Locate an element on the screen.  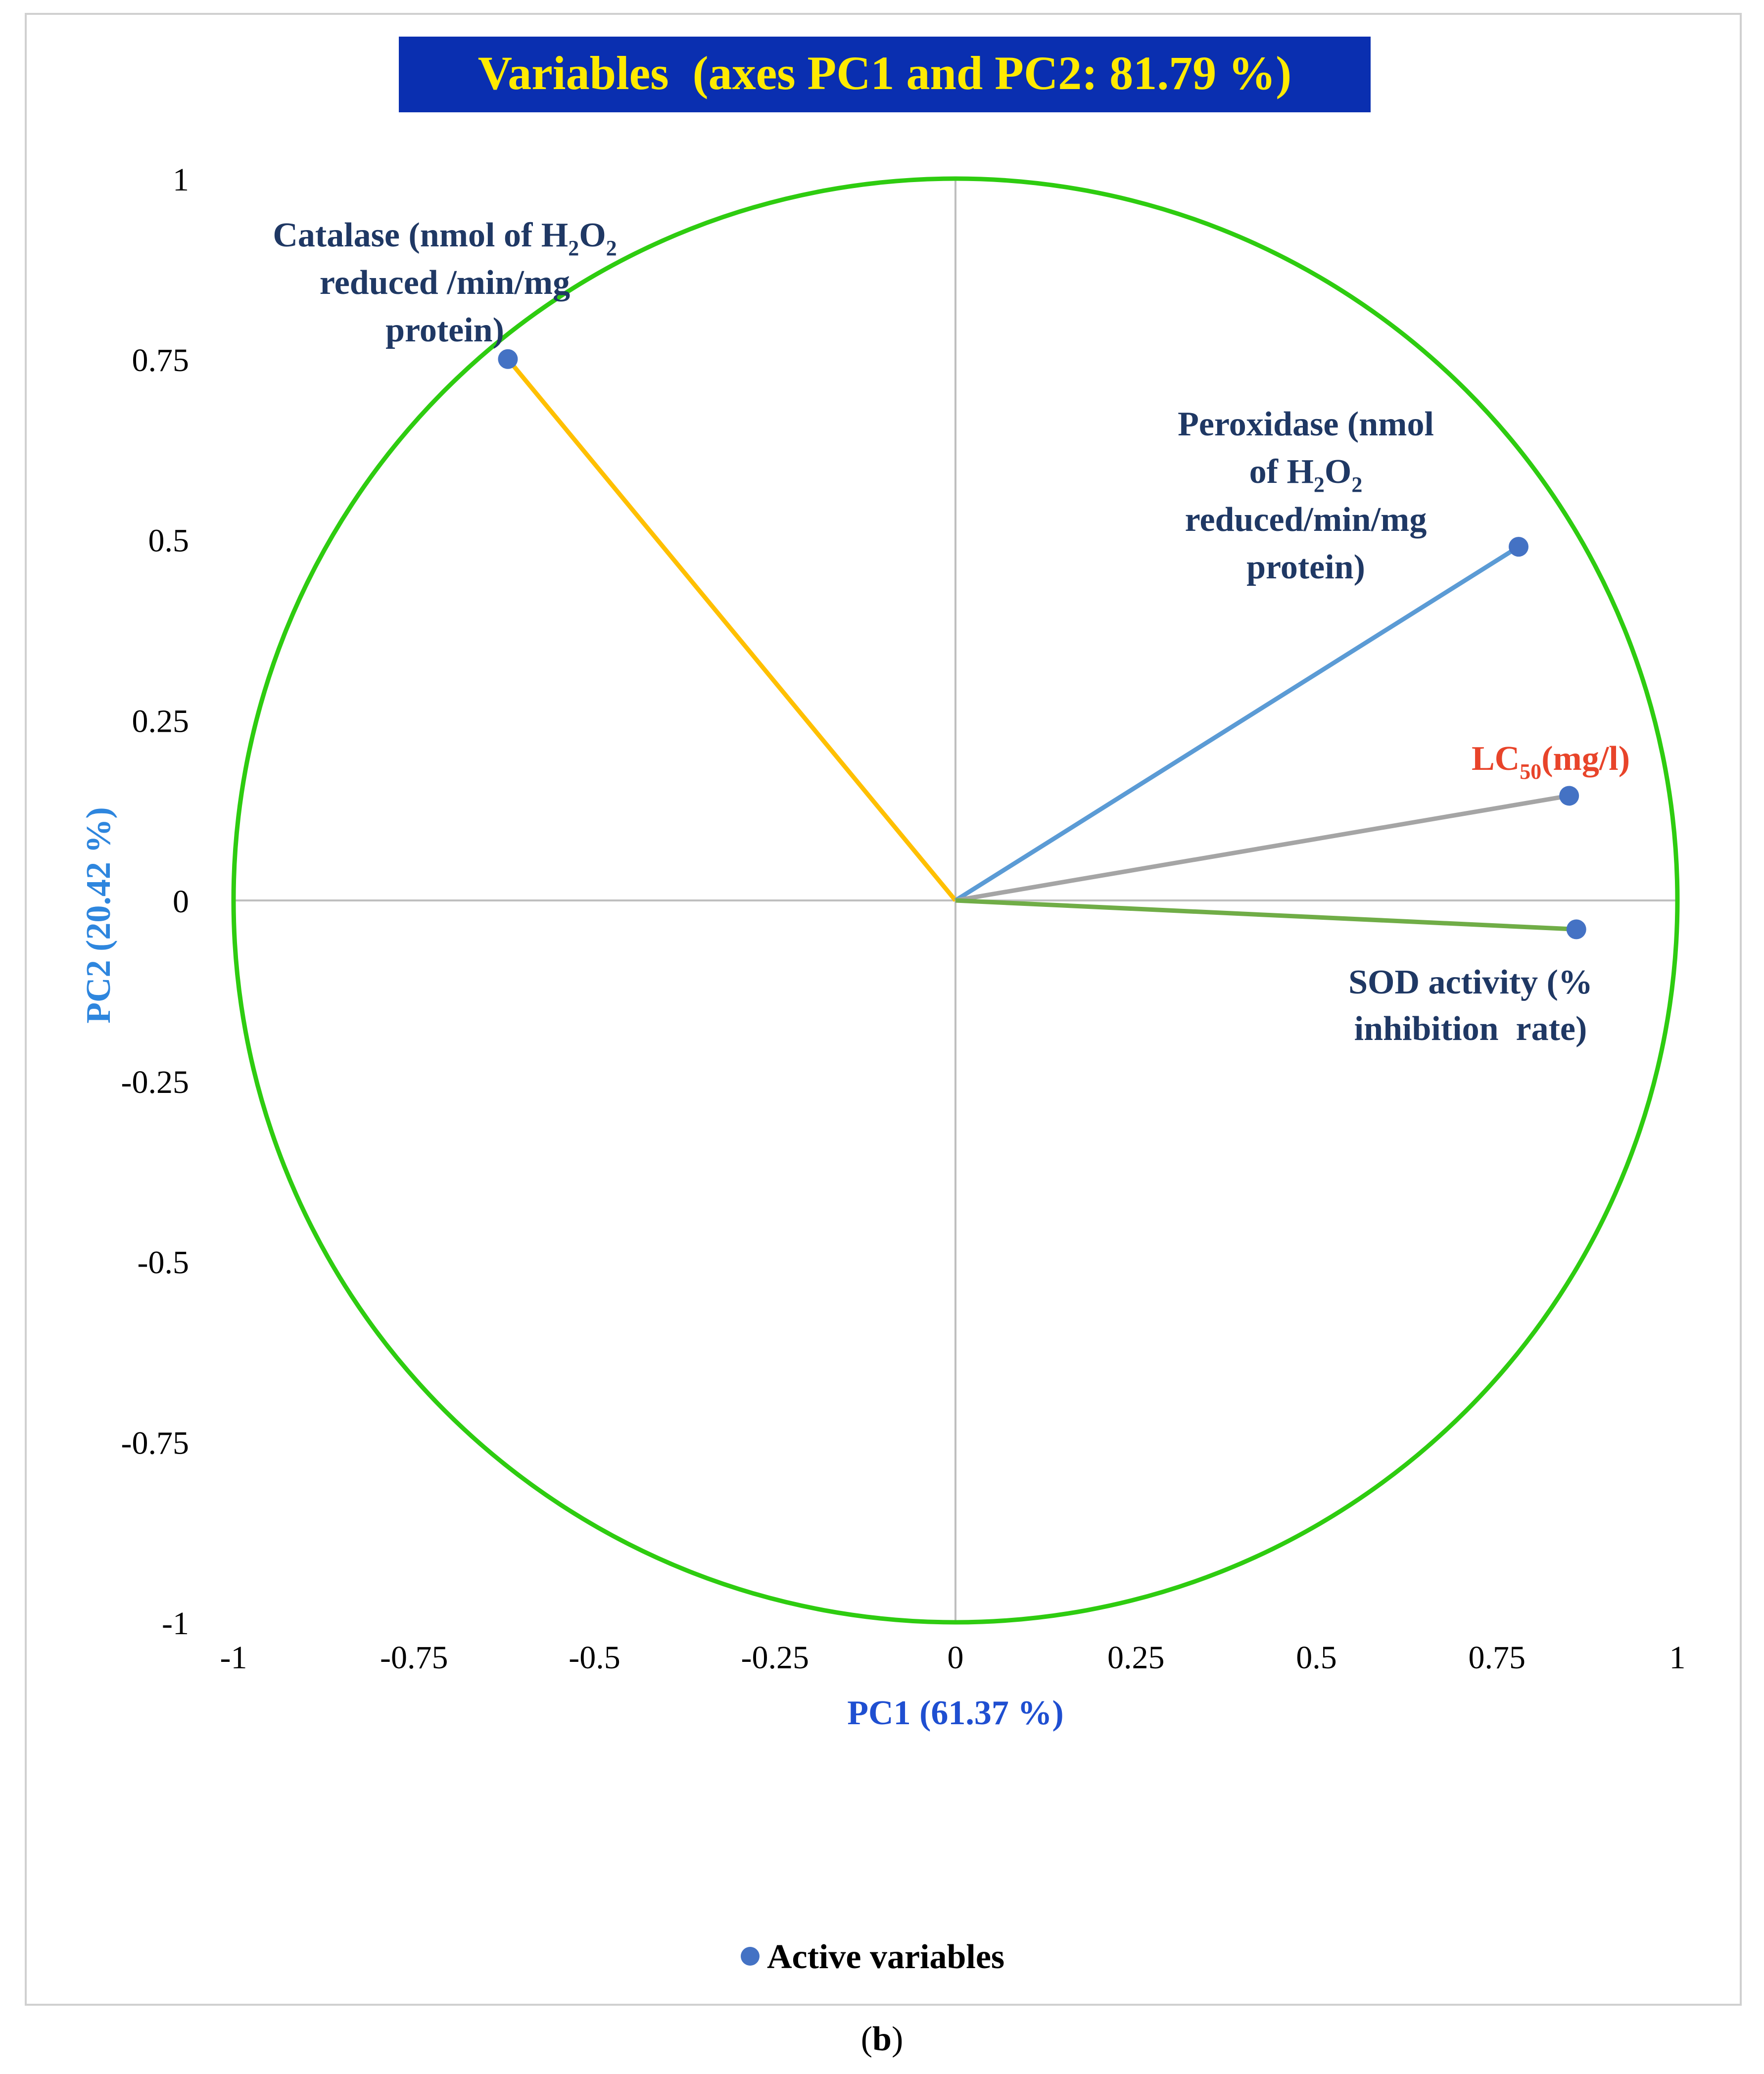
svg-text: Peroxidase (nmol is located at coordinates (1306, 424).